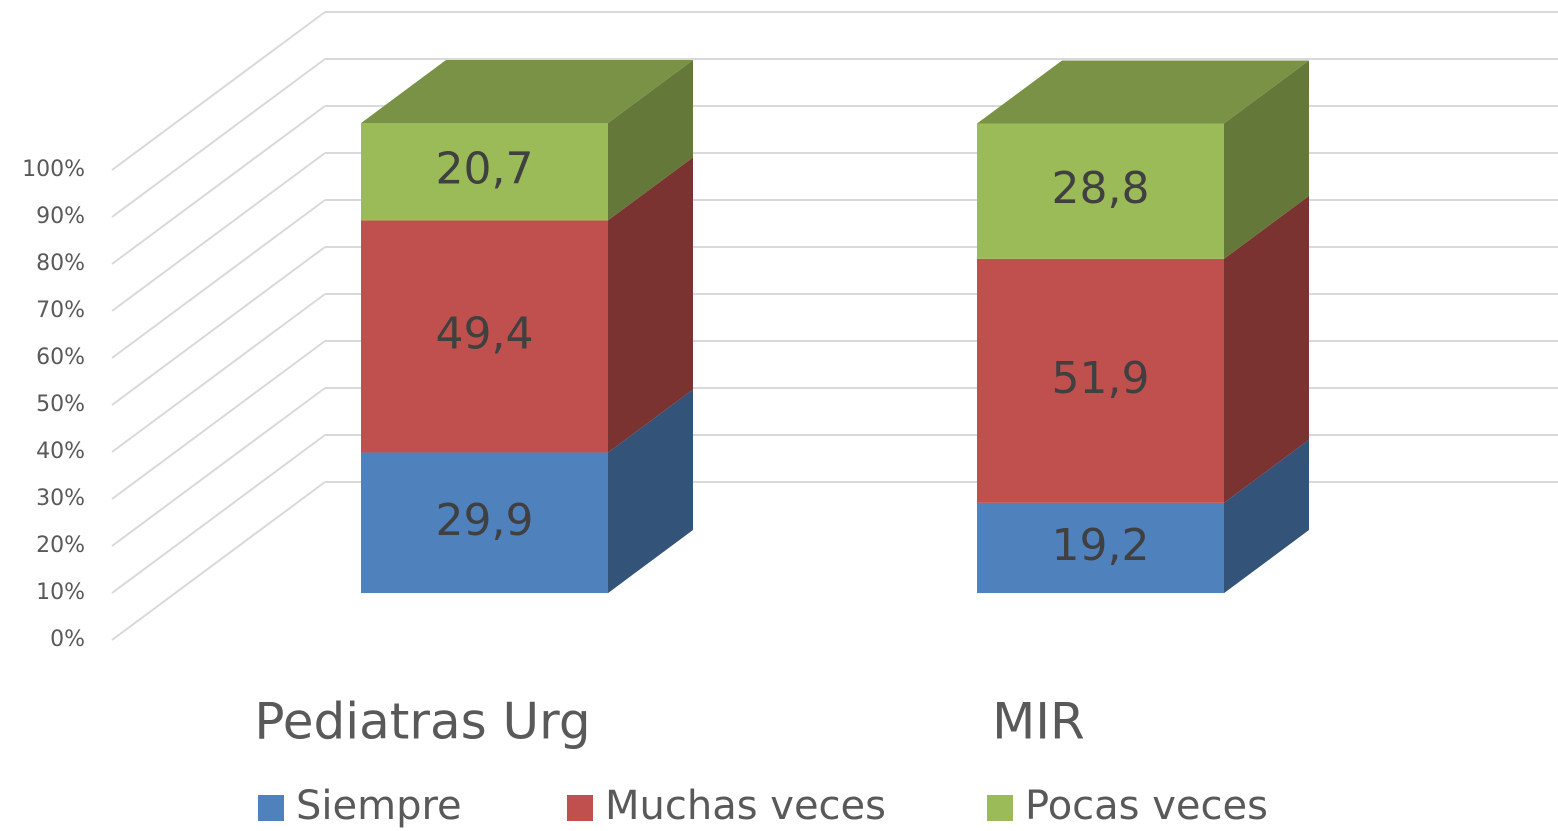 The image size is (1558, 831). I want to click on data-label: 49,4, so click(485, 333).